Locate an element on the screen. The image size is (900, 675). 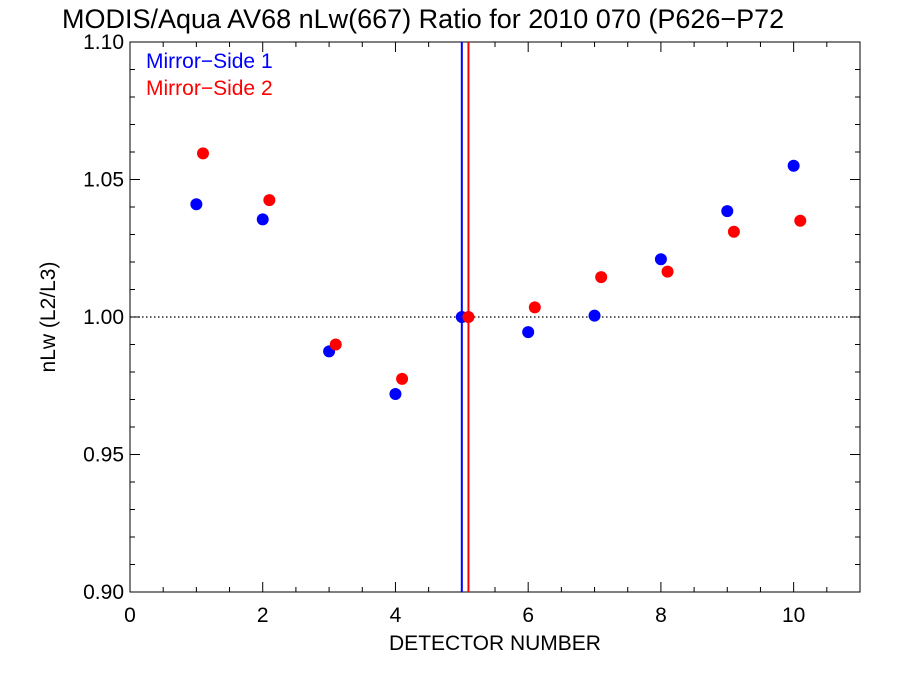
x-tick-label: 10 is located at coordinates (793, 615).